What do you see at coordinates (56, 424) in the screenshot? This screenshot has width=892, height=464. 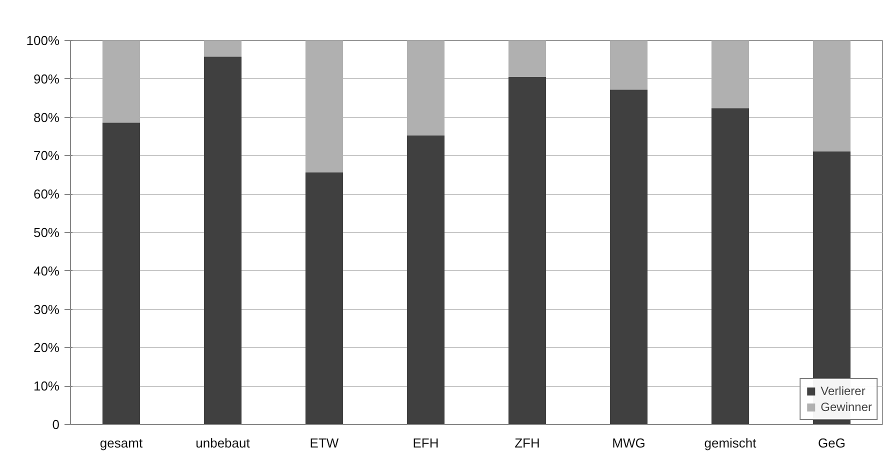 I see `y-tick-label: 0` at bounding box center [56, 424].